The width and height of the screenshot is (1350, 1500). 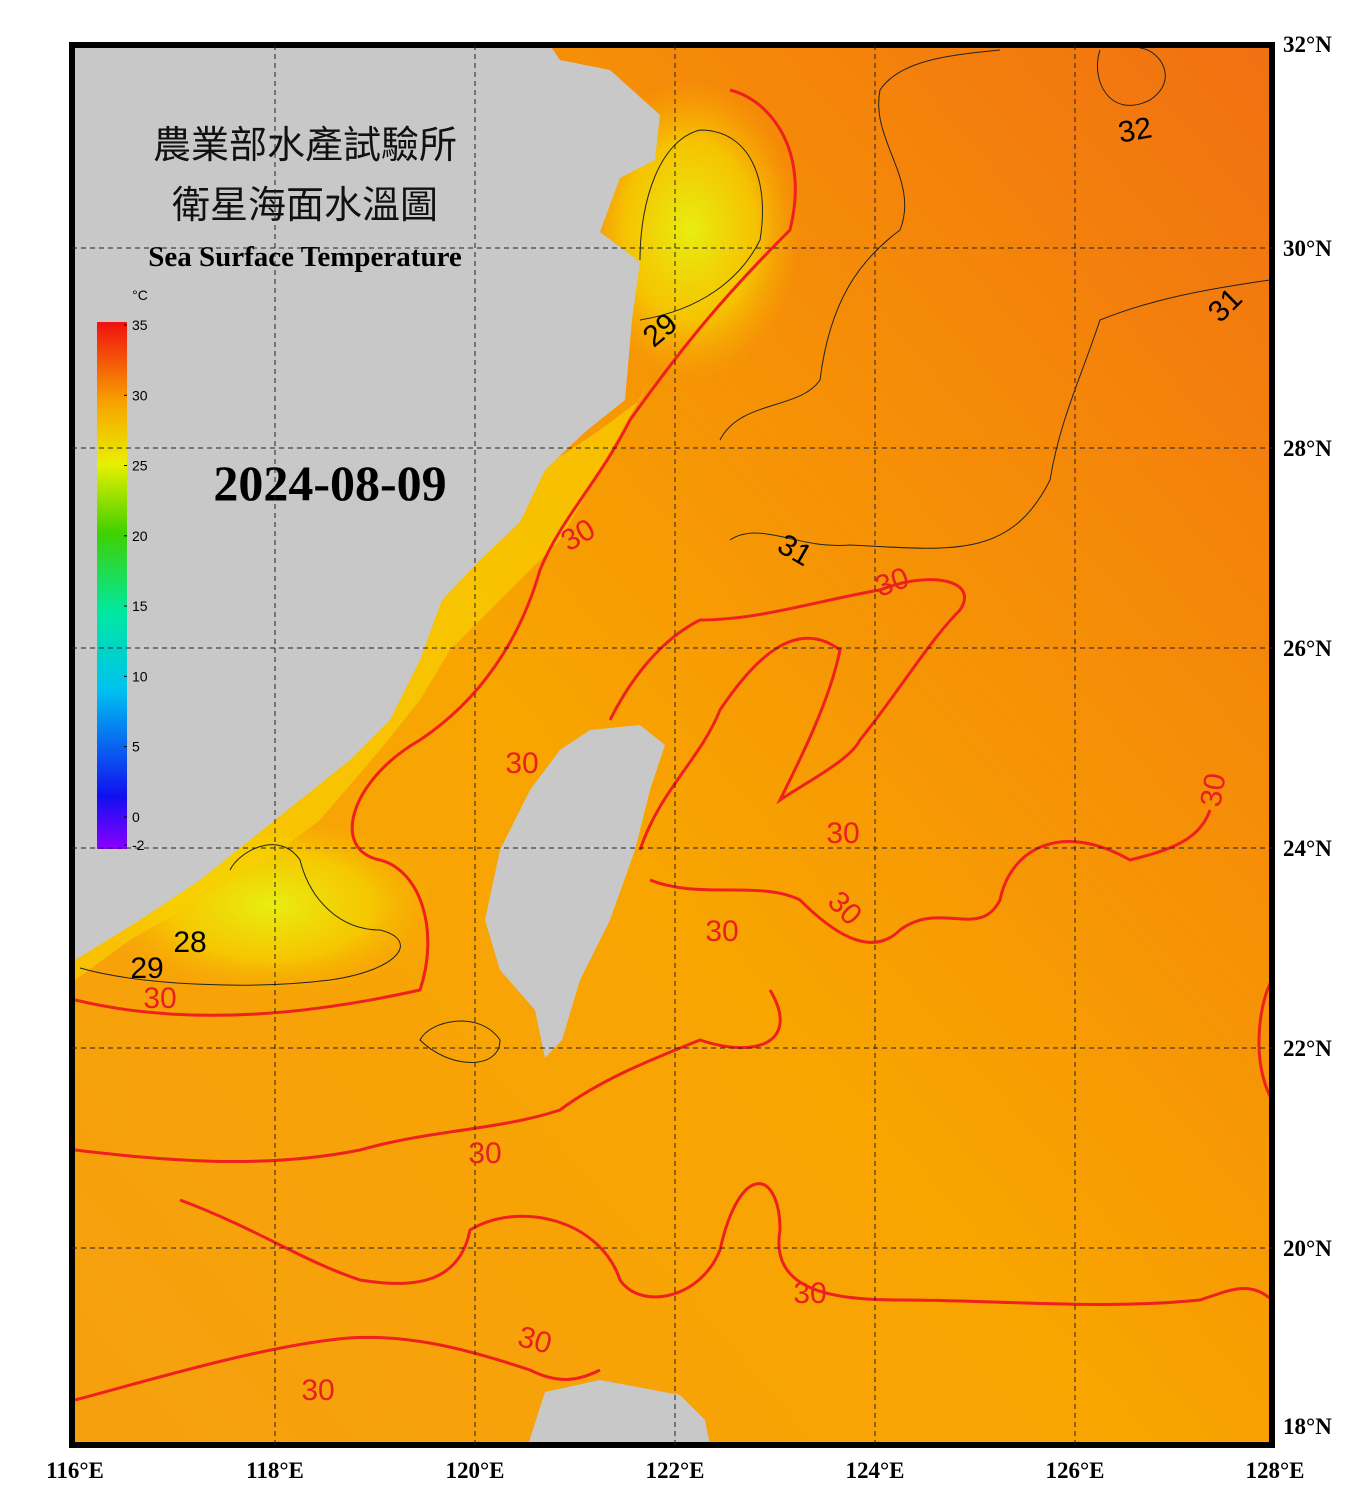 I want to click on colorbar-label: 25, so click(x=140, y=466).